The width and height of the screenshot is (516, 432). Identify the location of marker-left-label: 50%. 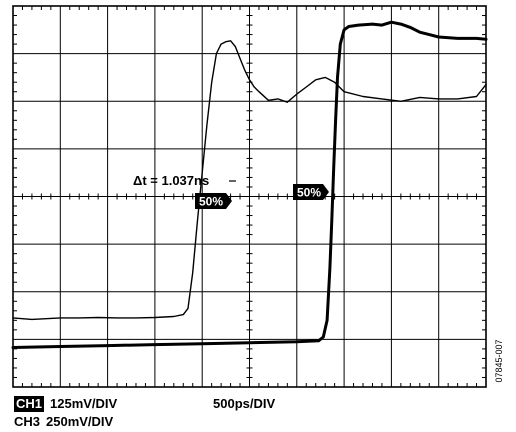
(211, 202).